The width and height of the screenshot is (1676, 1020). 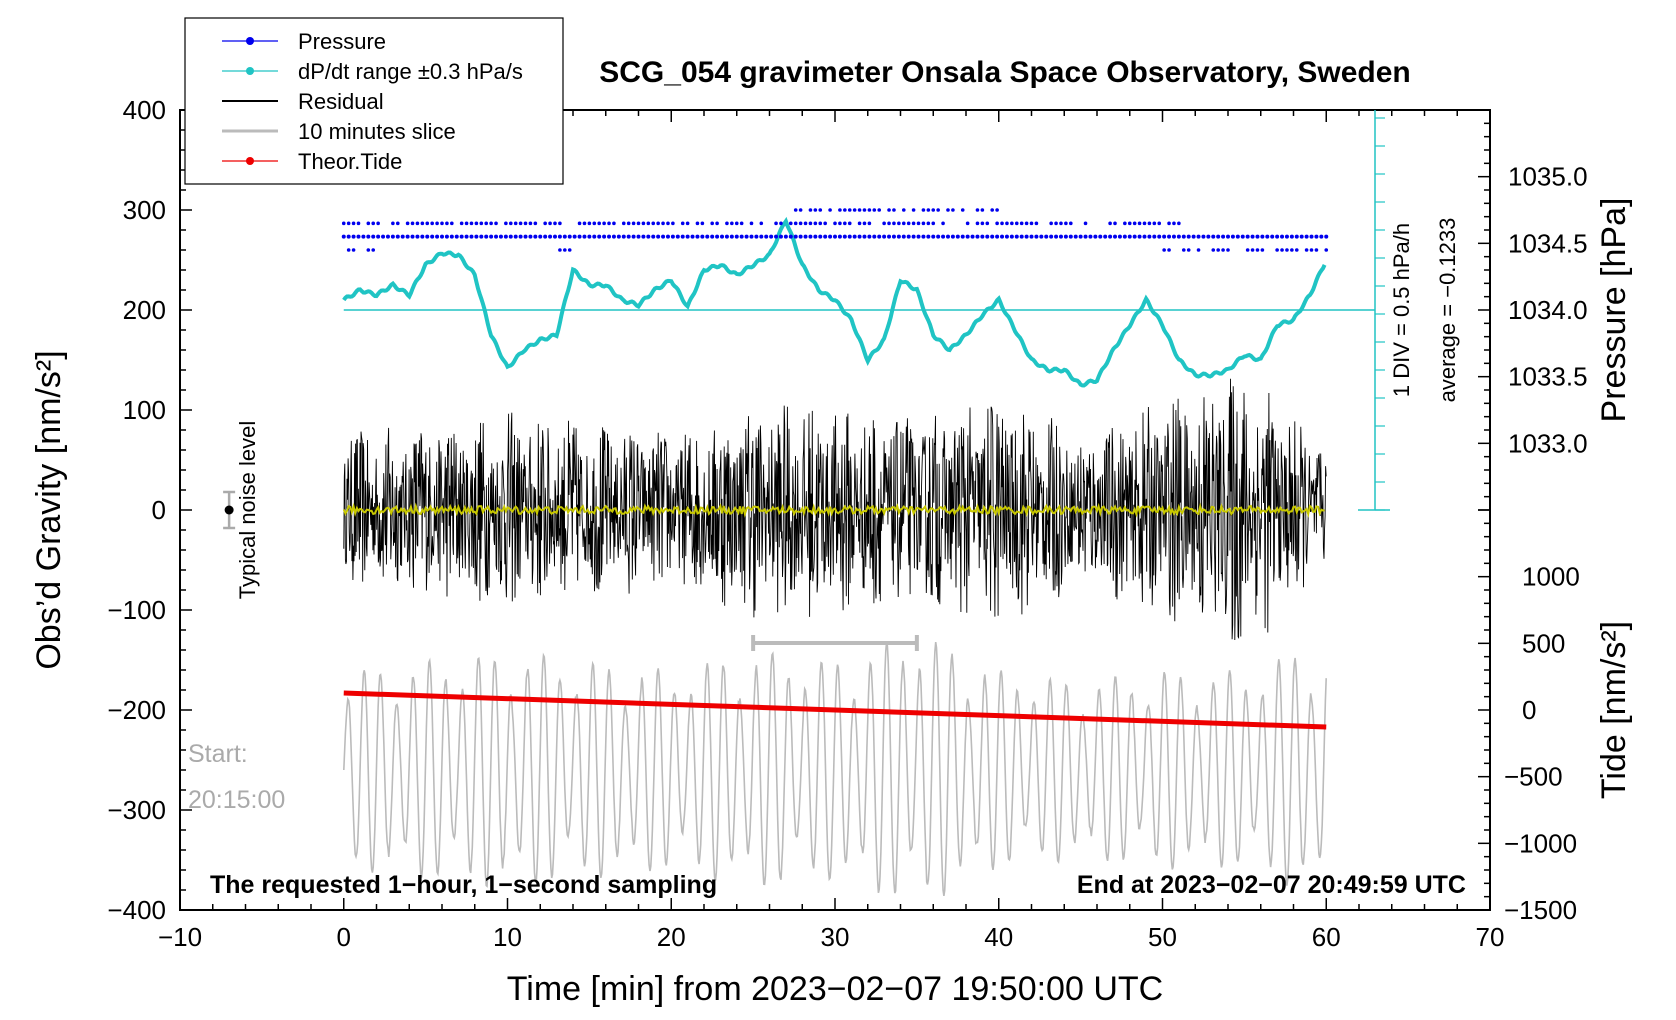 What do you see at coordinates (144, 210) in the screenshot?
I see `y-tick-label: 300` at bounding box center [144, 210].